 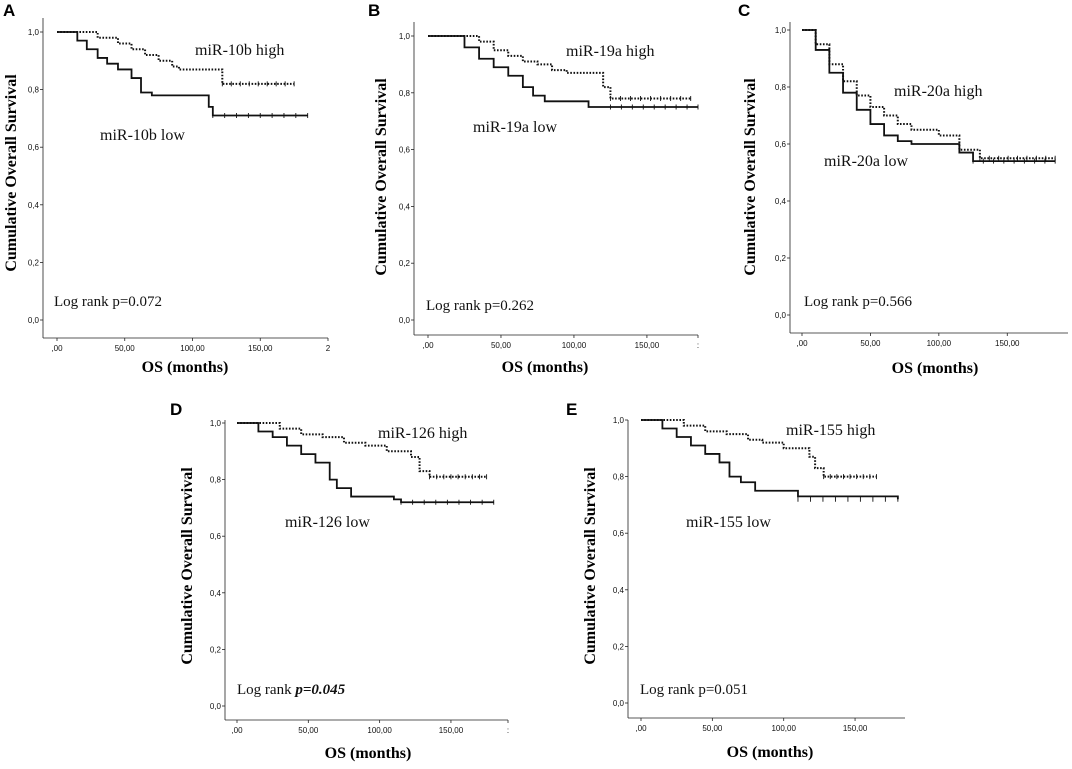 I want to click on series-label-high: miR-126 high, so click(x=422, y=433).